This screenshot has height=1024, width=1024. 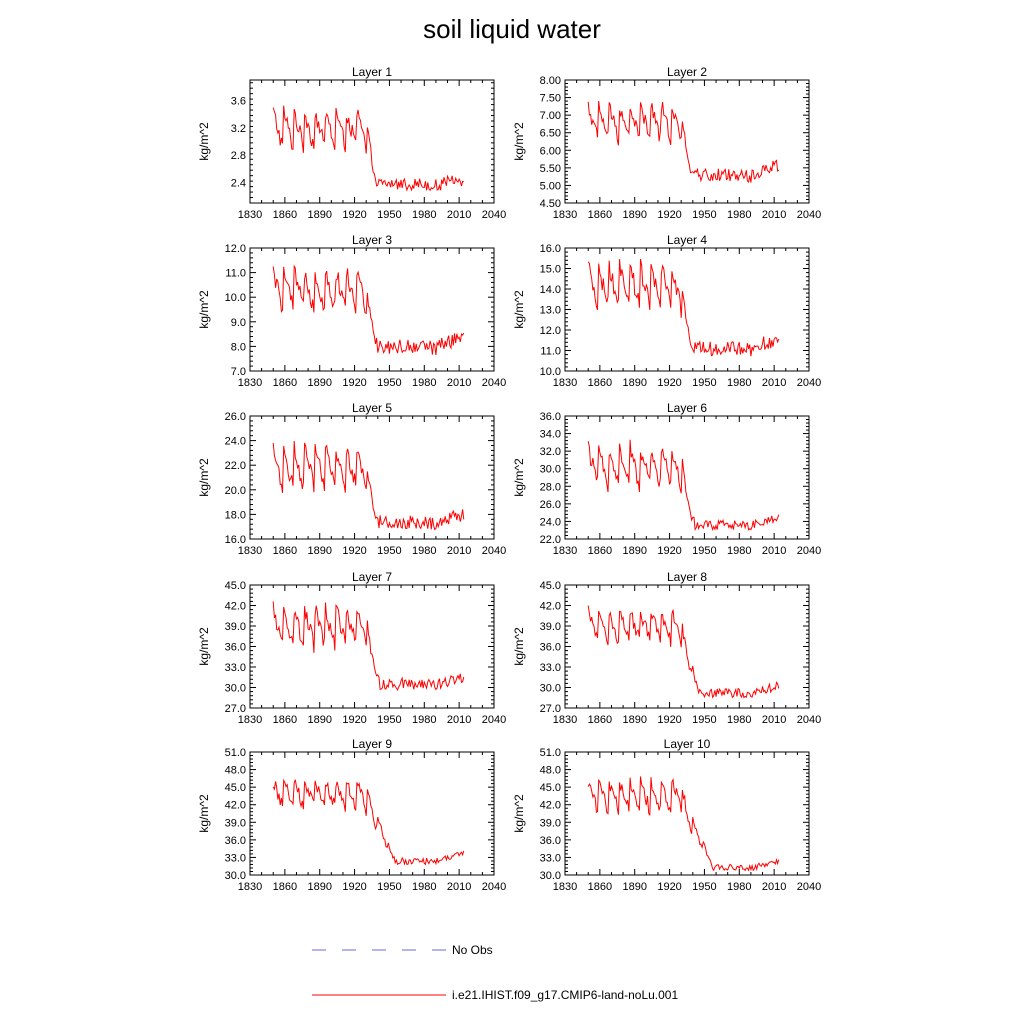 I want to click on panel-title: Layer 10, so click(x=687, y=744).